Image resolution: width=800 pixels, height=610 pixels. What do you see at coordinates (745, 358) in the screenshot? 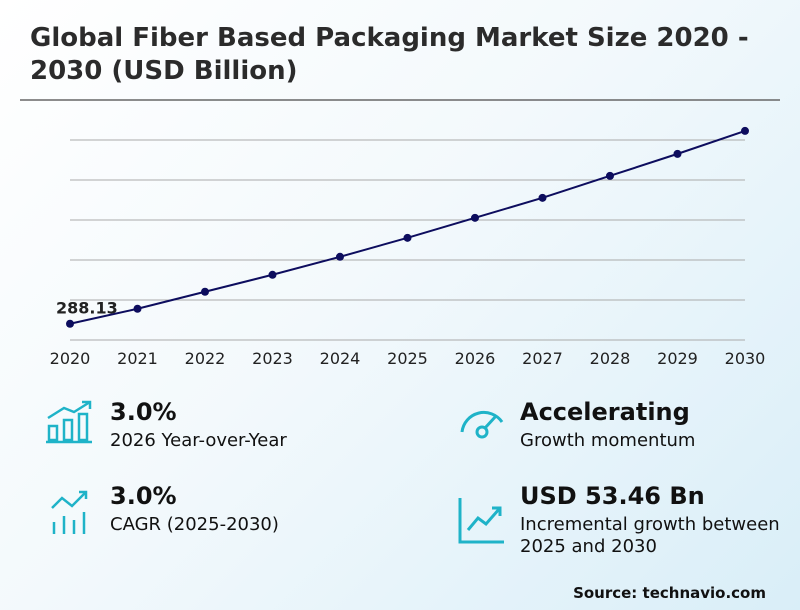
I see `x-tick-label: 2030` at bounding box center [745, 358].